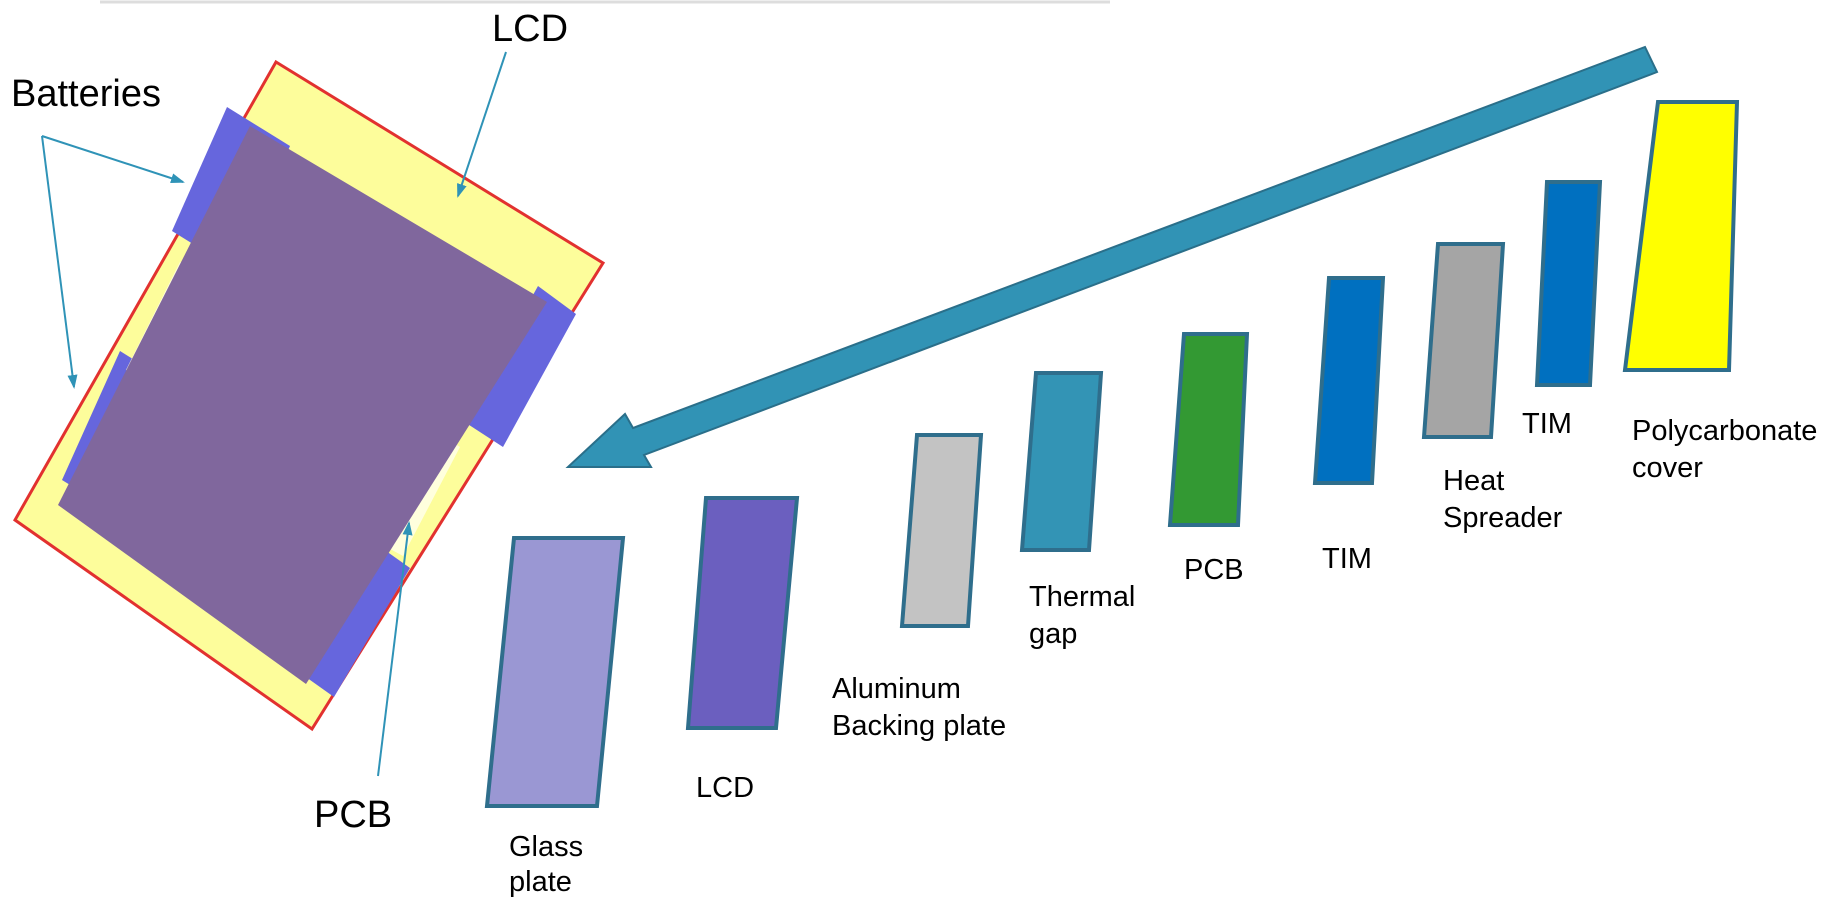  Describe the element at coordinates (1347, 559) in the screenshot. I see `label-tim-1: TIM` at that location.